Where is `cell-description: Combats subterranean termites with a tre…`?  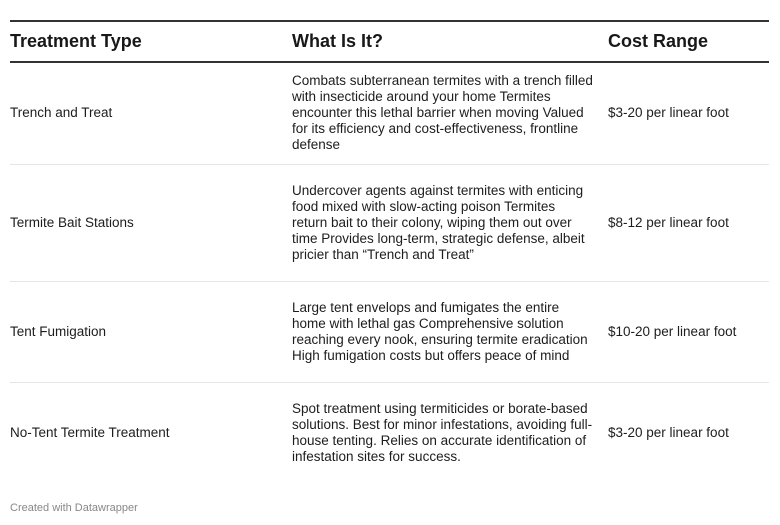 cell-description: Combats subterranean termites with a tre… is located at coordinates (442, 113).